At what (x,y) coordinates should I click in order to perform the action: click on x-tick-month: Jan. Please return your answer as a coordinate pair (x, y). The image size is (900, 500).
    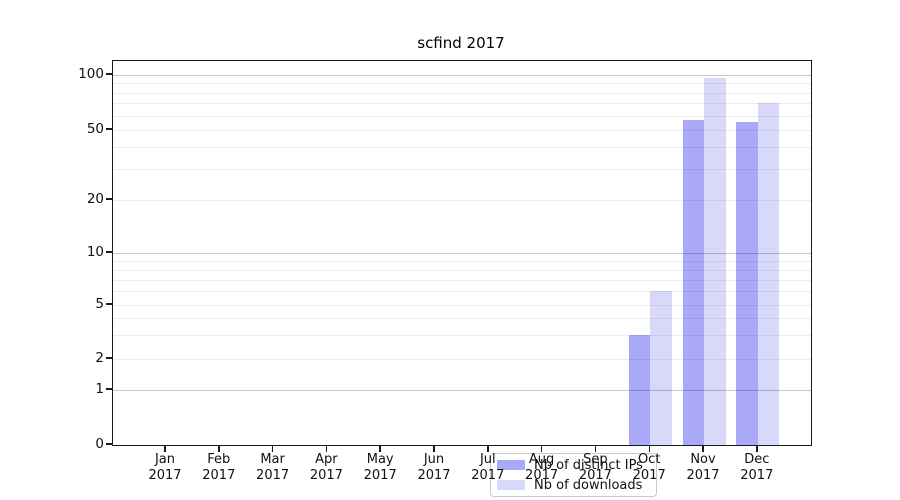
    Looking at the image, I should click on (165, 459).